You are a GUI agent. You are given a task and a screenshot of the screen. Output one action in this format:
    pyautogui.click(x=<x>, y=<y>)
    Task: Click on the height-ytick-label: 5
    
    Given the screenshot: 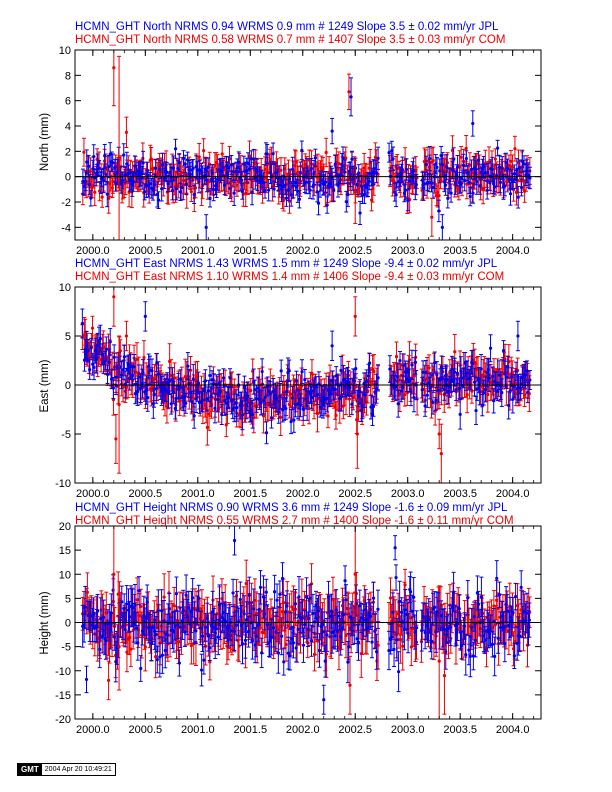 What is the action you would take?
    pyautogui.click(x=68, y=599)
    